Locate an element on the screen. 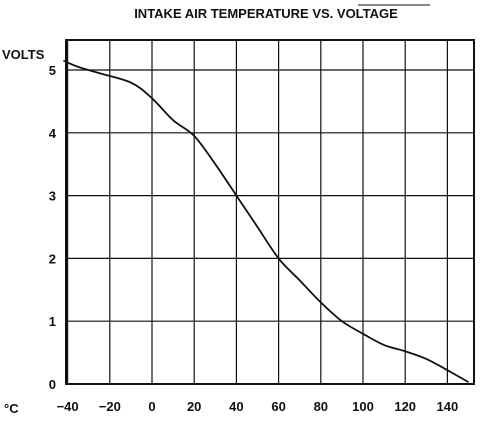 The width and height of the screenshot is (495, 436). x-axis-unit: °C is located at coordinates (11, 408).